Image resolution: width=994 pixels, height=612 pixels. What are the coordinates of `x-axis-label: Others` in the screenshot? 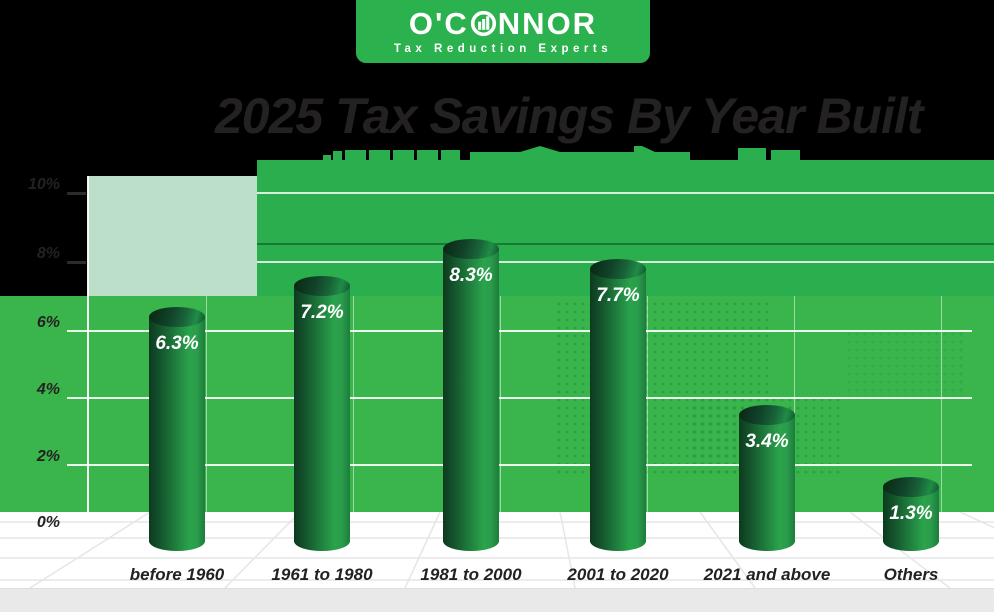 It's located at (911, 574).